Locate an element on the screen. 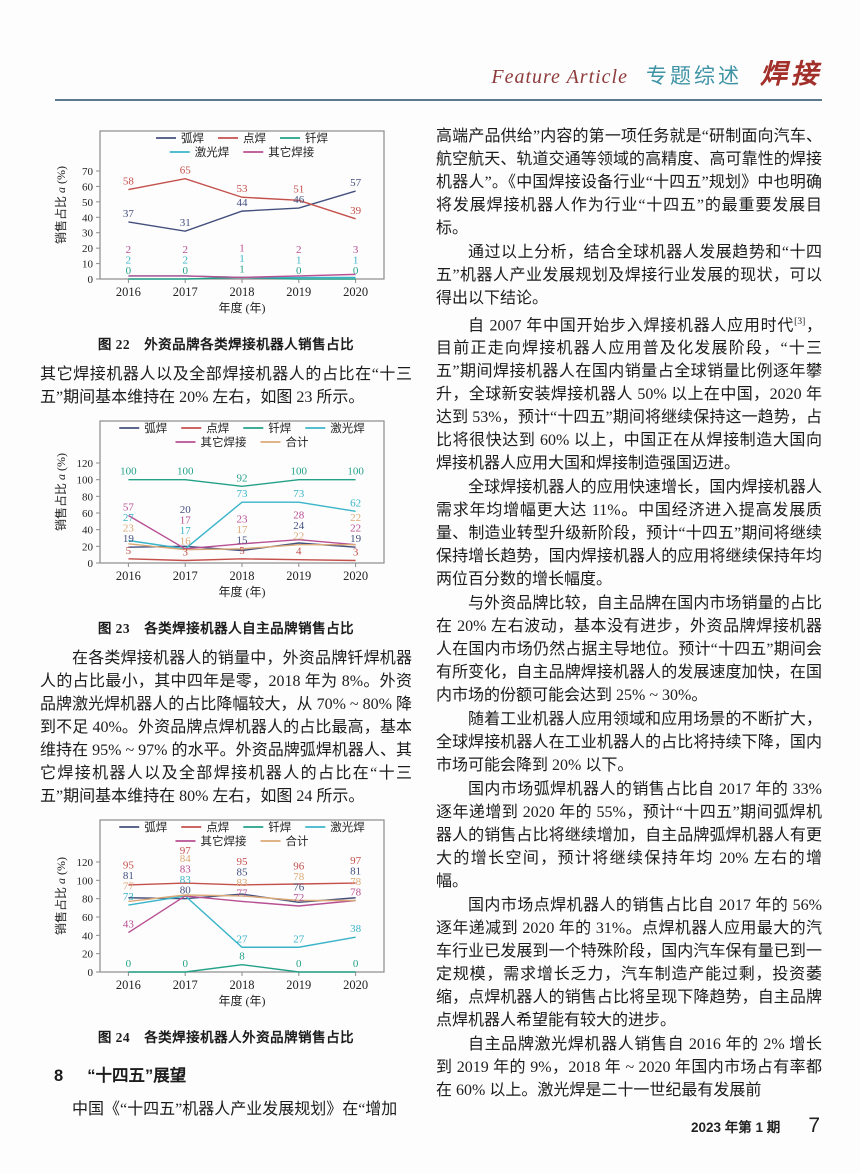 The height and width of the screenshot is (1174, 860). page-number: 7 is located at coordinates (814, 1125).